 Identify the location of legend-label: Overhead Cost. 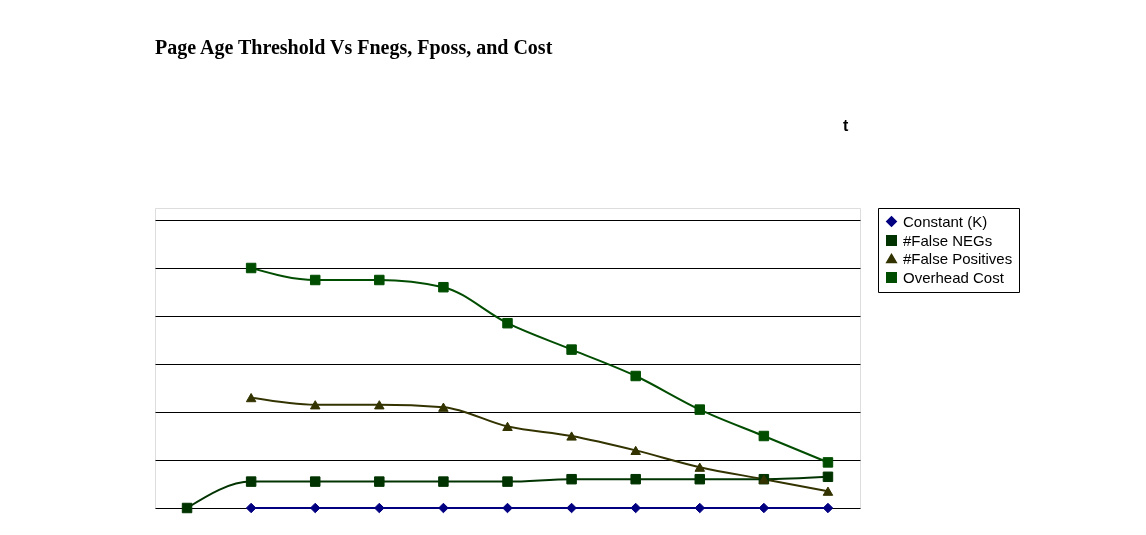
(954, 277).